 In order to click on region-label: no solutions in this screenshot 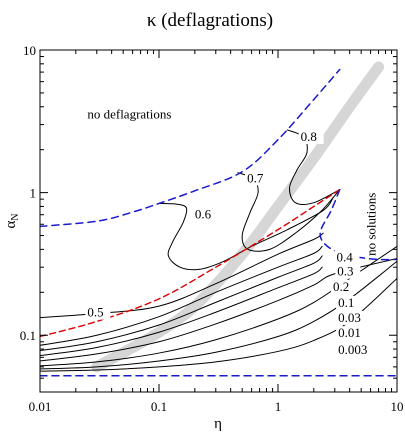, I will do `click(371, 224)`.